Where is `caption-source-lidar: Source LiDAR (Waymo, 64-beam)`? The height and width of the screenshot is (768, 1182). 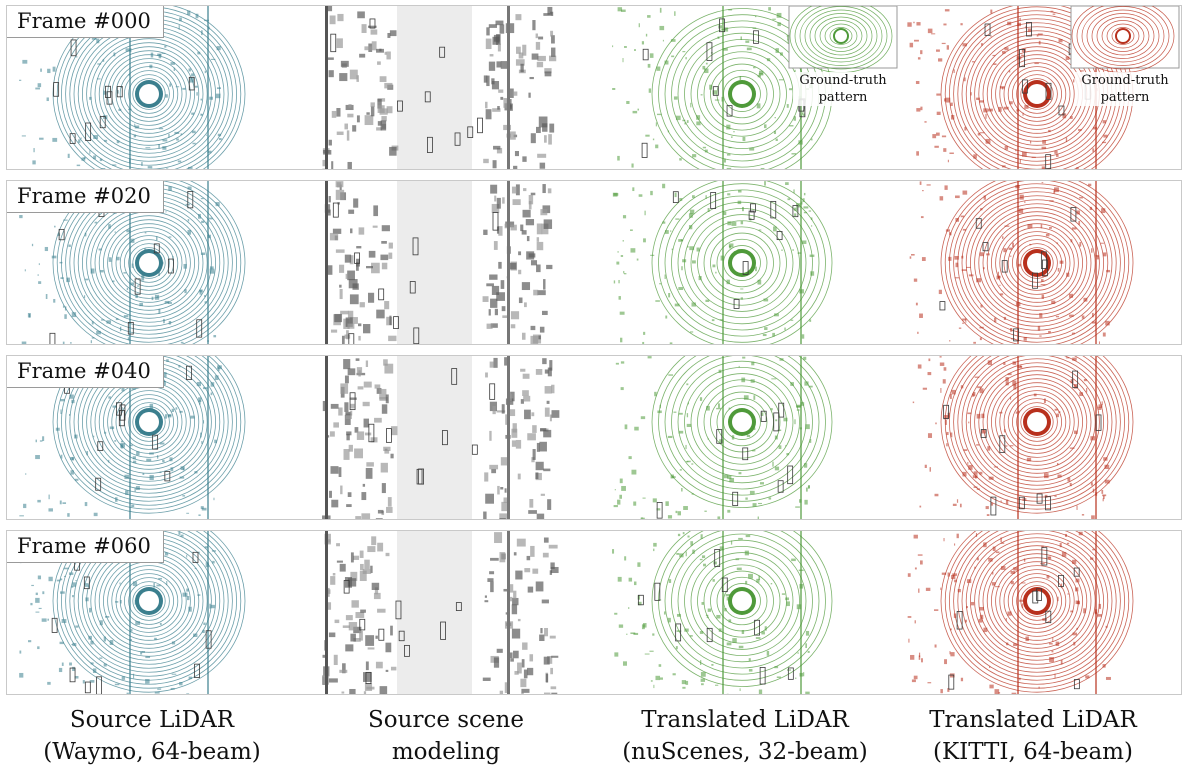 caption-source-lidar: Source LiDAR (Waymo, 64-beam) is located at coordinates (152, 736).